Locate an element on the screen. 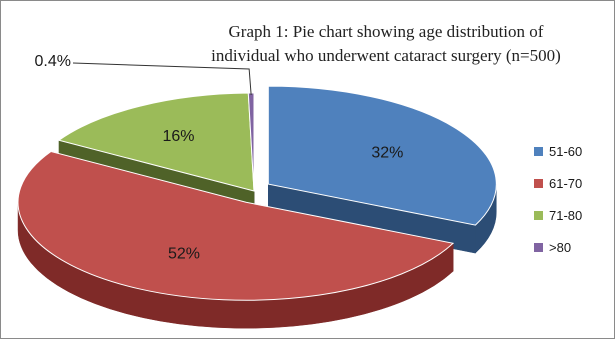 This screenshot has height=340, width=615. leader-line-gt80 is located at coordinates (162, 79).